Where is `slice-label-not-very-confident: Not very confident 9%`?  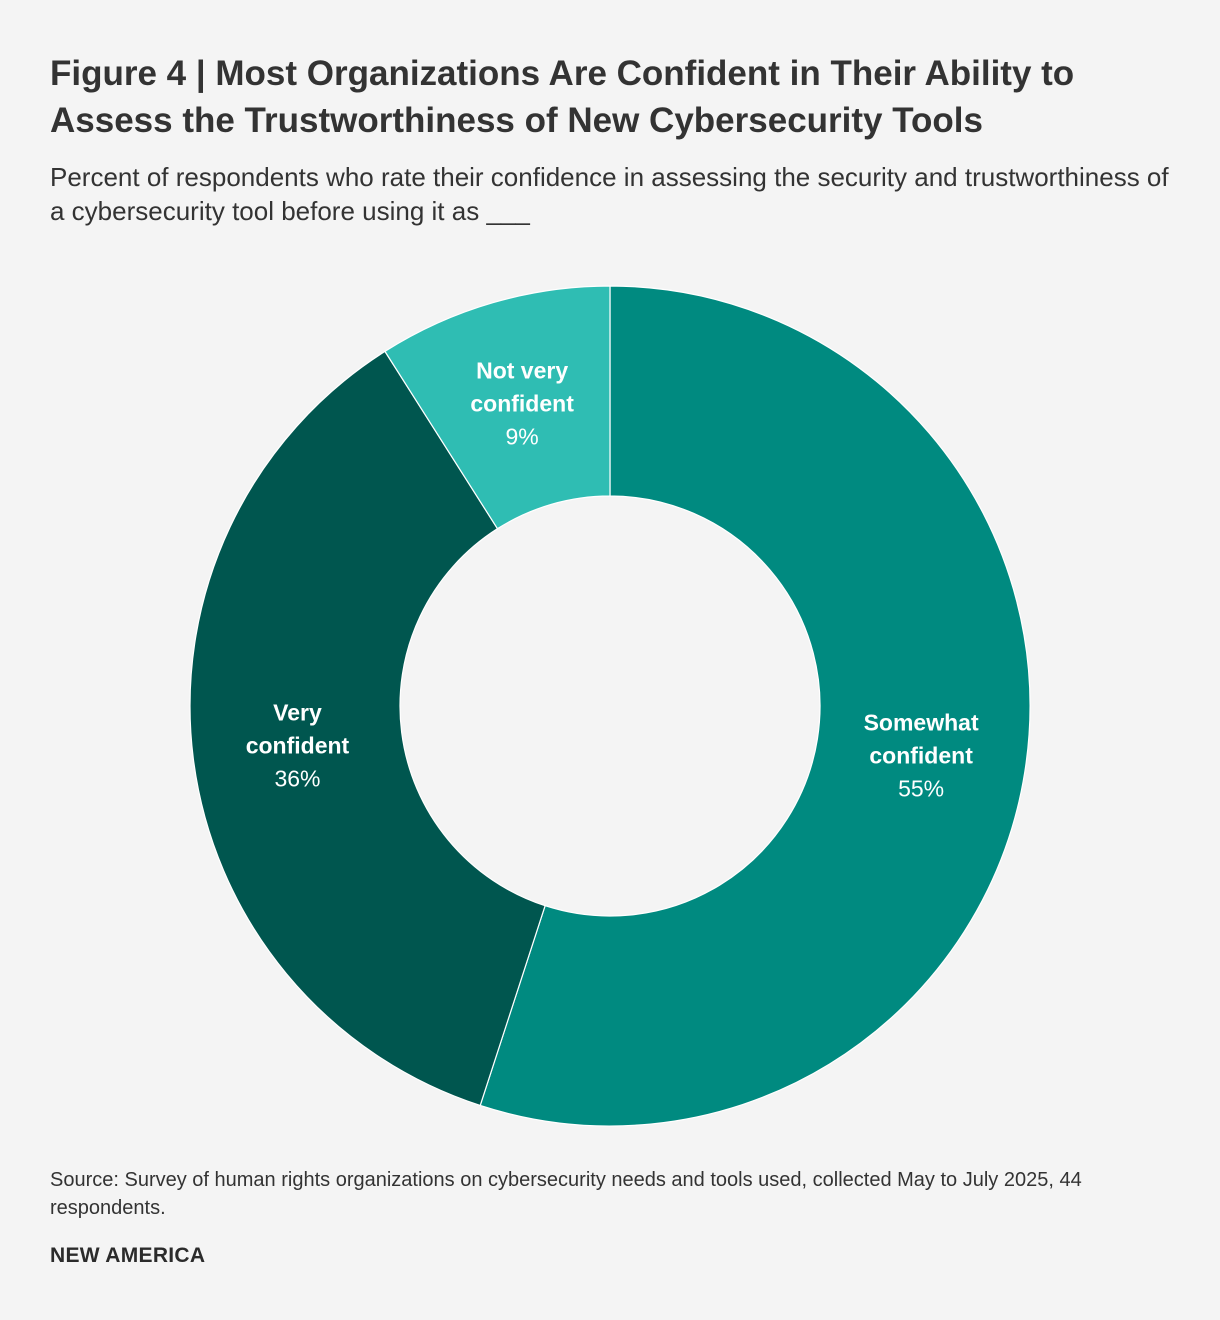
slice-label-not-very-confident: Not very confident 9% is located at coordinates (522, 404).